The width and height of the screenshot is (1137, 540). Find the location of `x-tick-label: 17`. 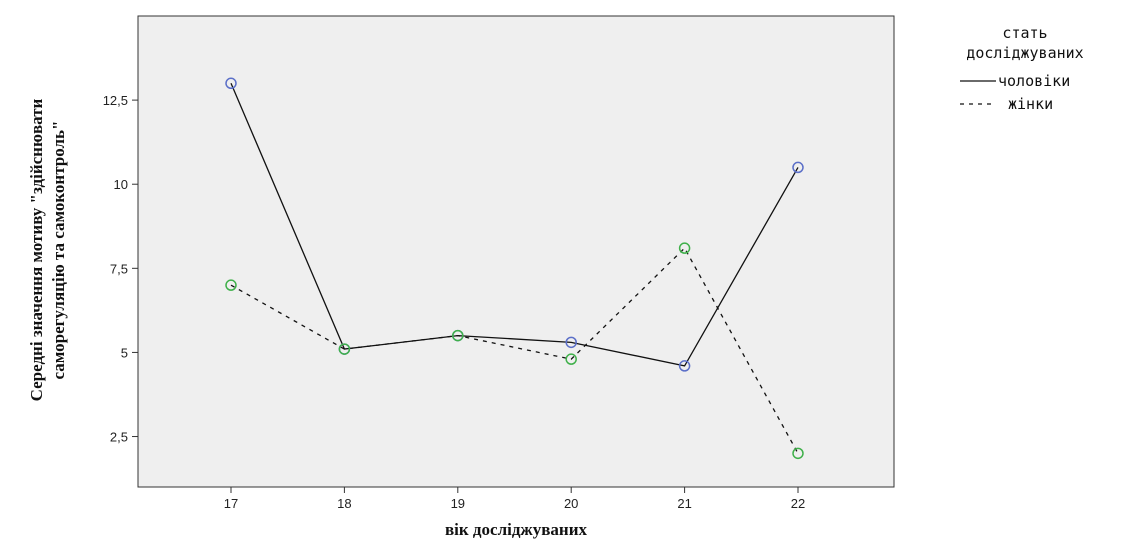

x-tick-label: 17 is located at coordinates (231, 503).